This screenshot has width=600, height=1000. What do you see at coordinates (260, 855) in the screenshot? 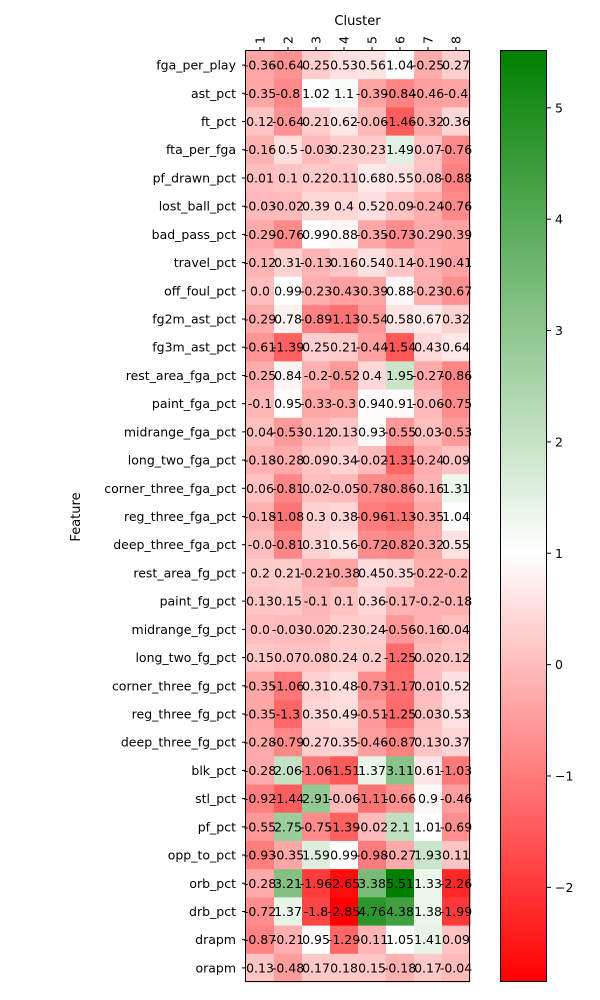
I see `cell-value-label: -0.93` at bounding box center [260, 855].